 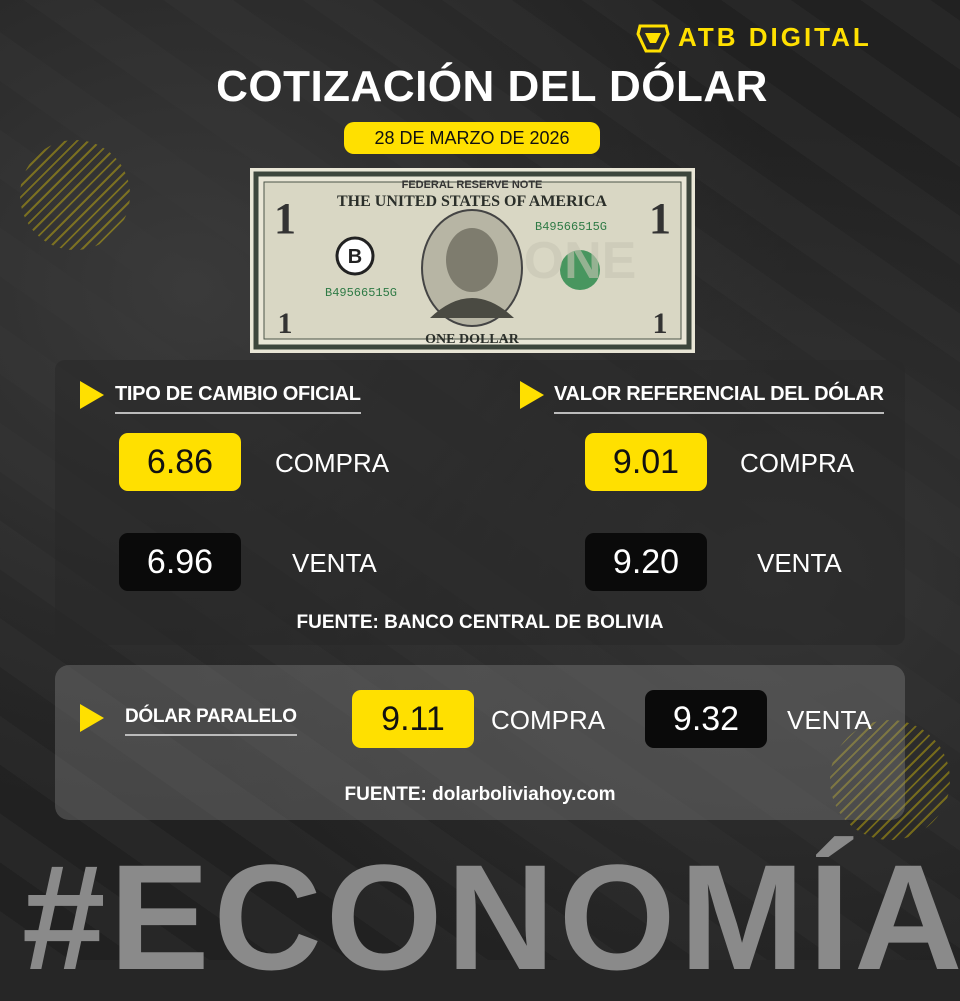 What do you see at coordinates (799, 563) in the screenshot?
I see `referencial-venta-label: VENTA` at bounding box center [799, 563].